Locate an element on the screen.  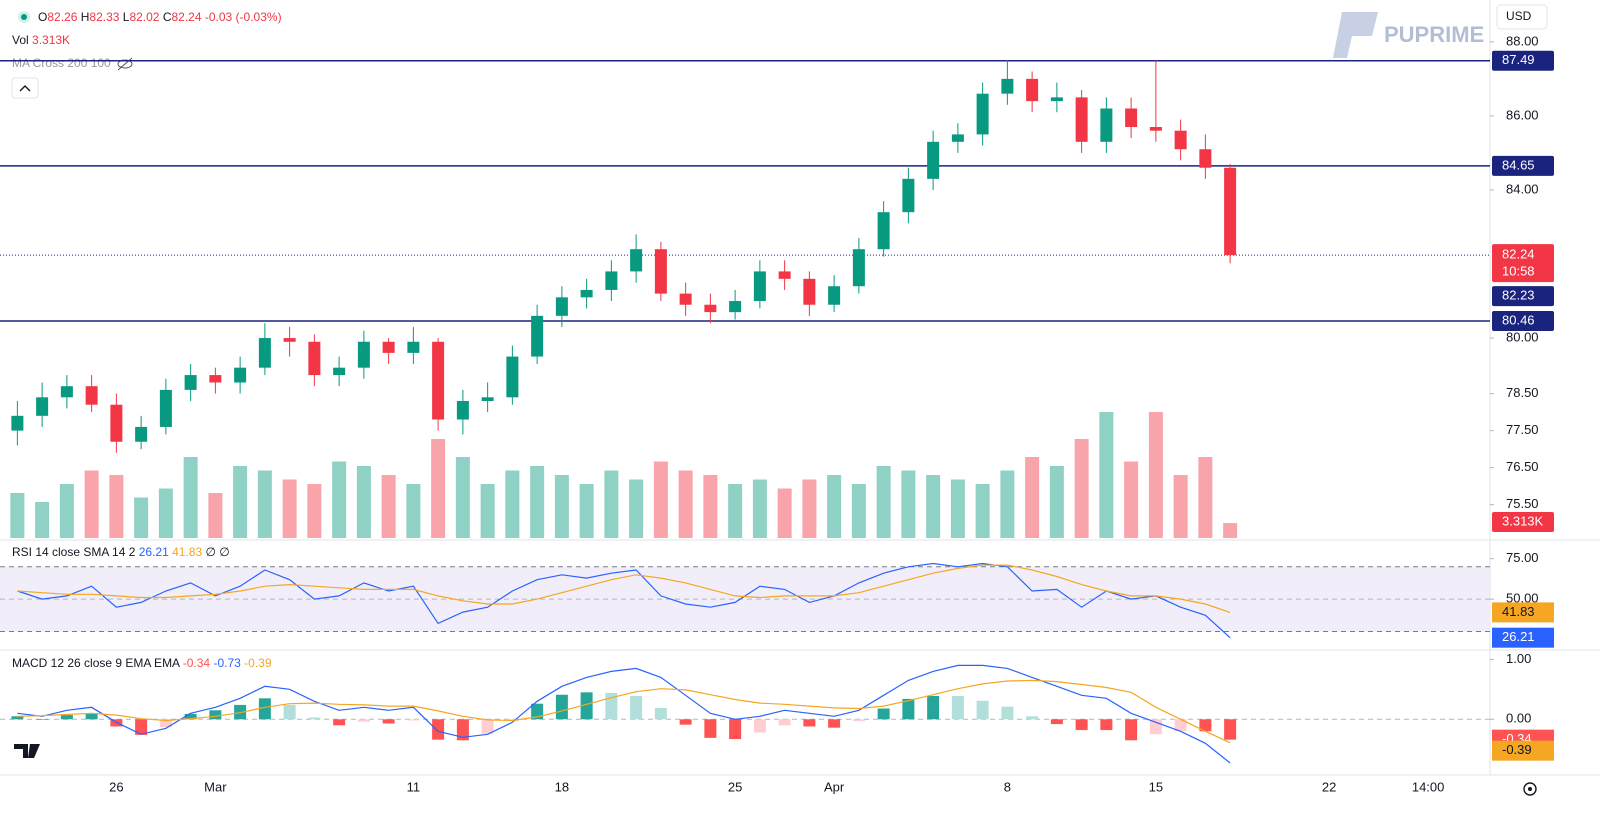
bid-label: 82.23 is located at coordinates (1518, 295).